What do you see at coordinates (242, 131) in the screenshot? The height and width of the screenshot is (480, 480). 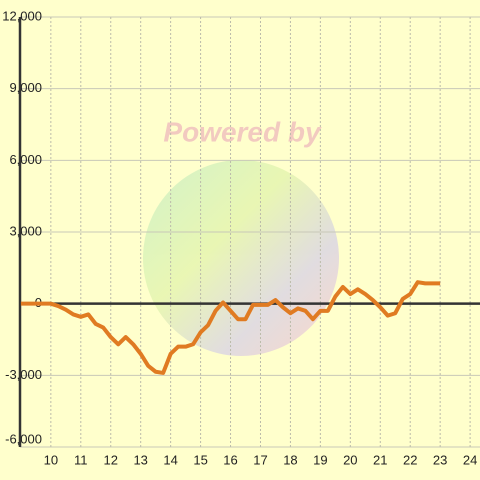 I see `watermark-text: Powered by` at bounding box center [242, 131].